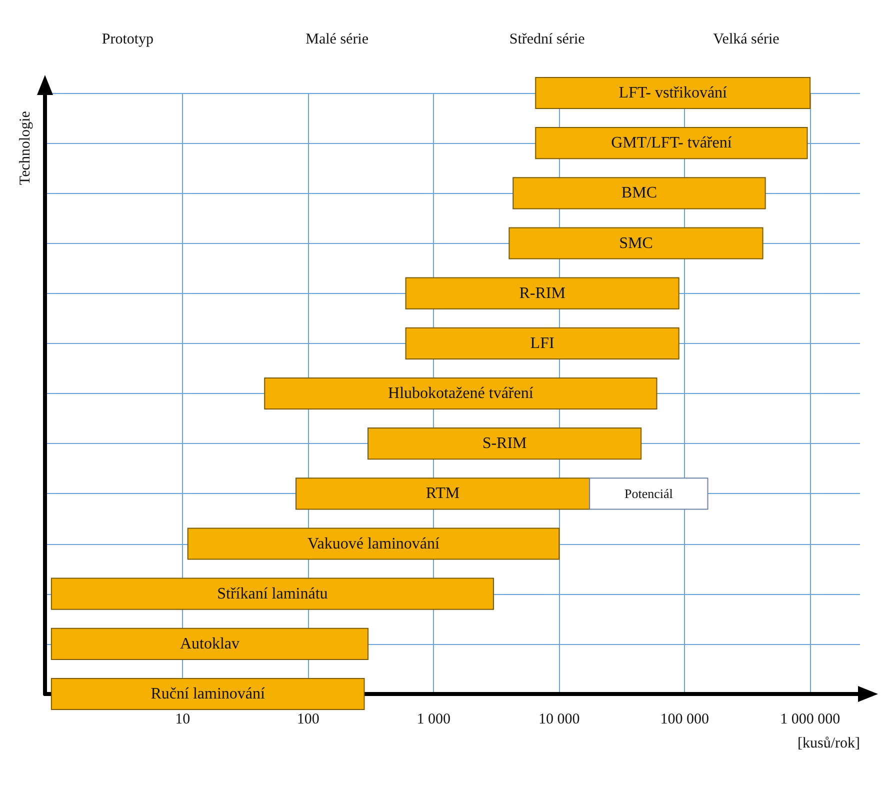  Describe the element at coordinates (547, 40) in the screenshot. I see `text: Střední série` at that location.